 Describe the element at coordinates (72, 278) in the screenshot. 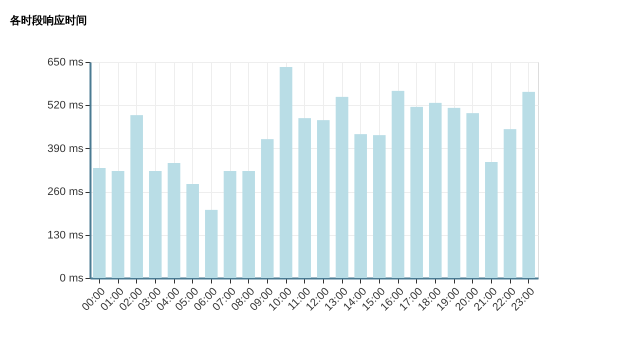

I see `y-tick-label: 0 ms` at that location.